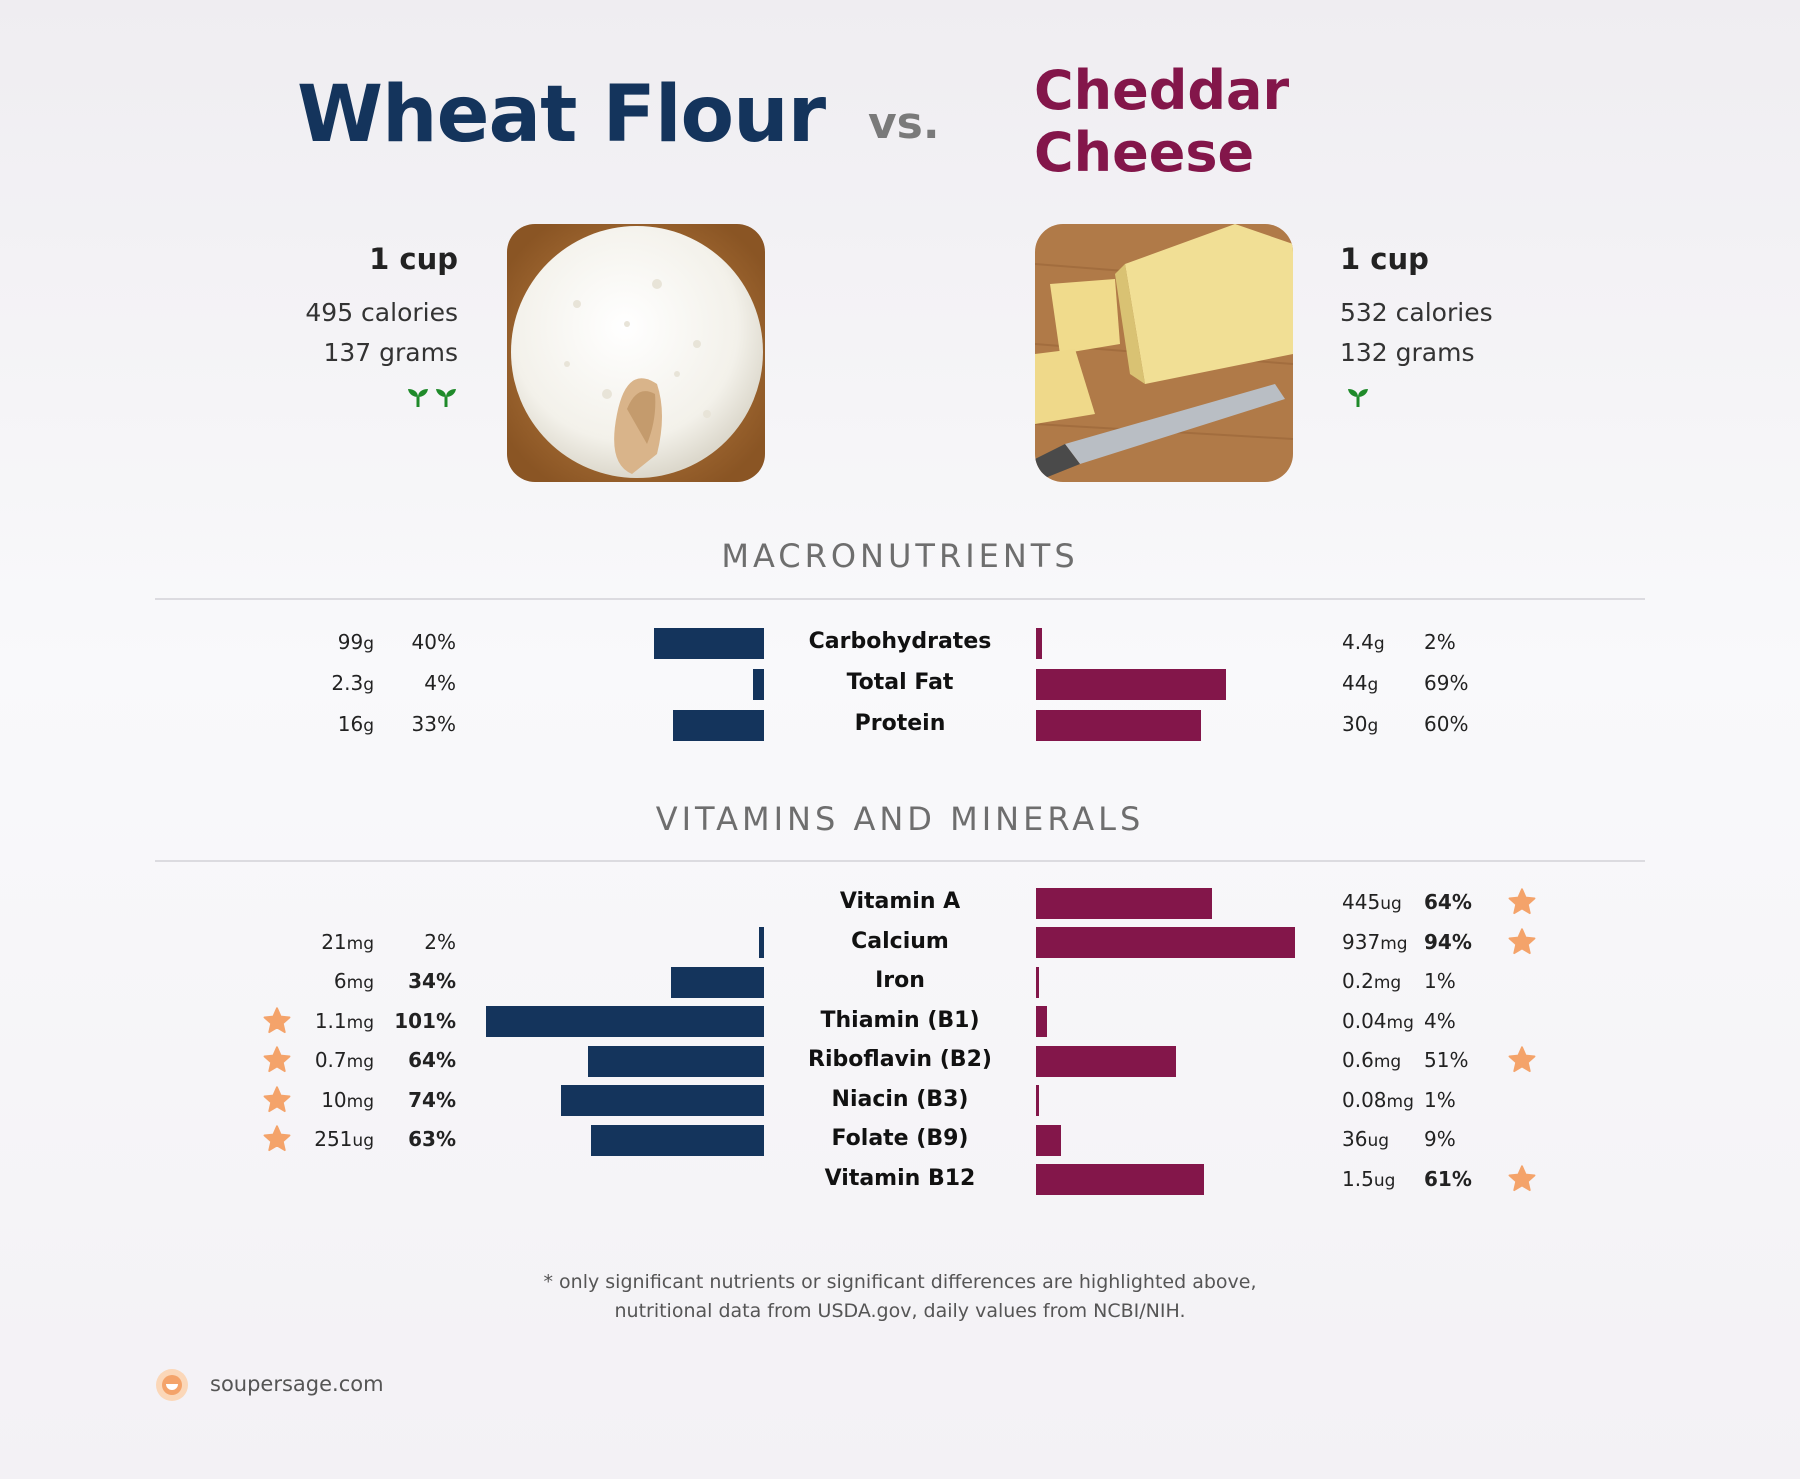  Describe the element at coordinates (297, 1384) in the screenshot. I see `brand-link: soupersage.com` at that location.